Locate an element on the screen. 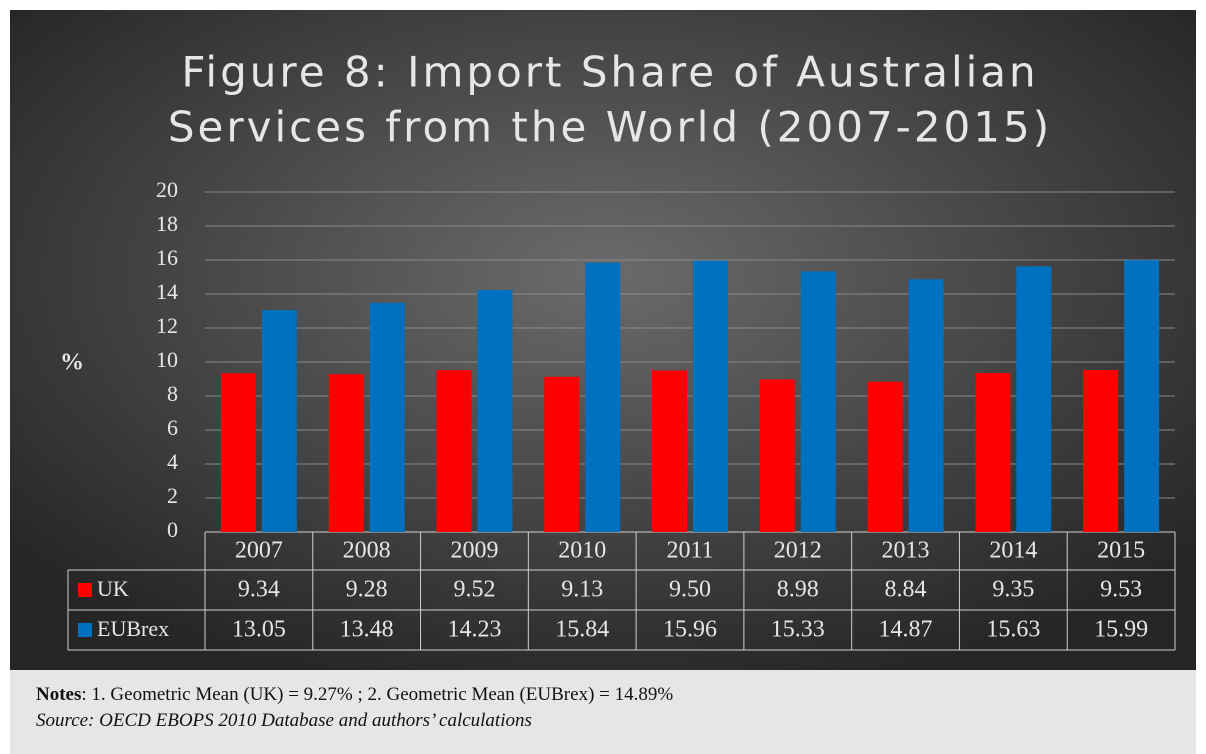  y-tick-label: 16 is located at coordinates (167, 257).